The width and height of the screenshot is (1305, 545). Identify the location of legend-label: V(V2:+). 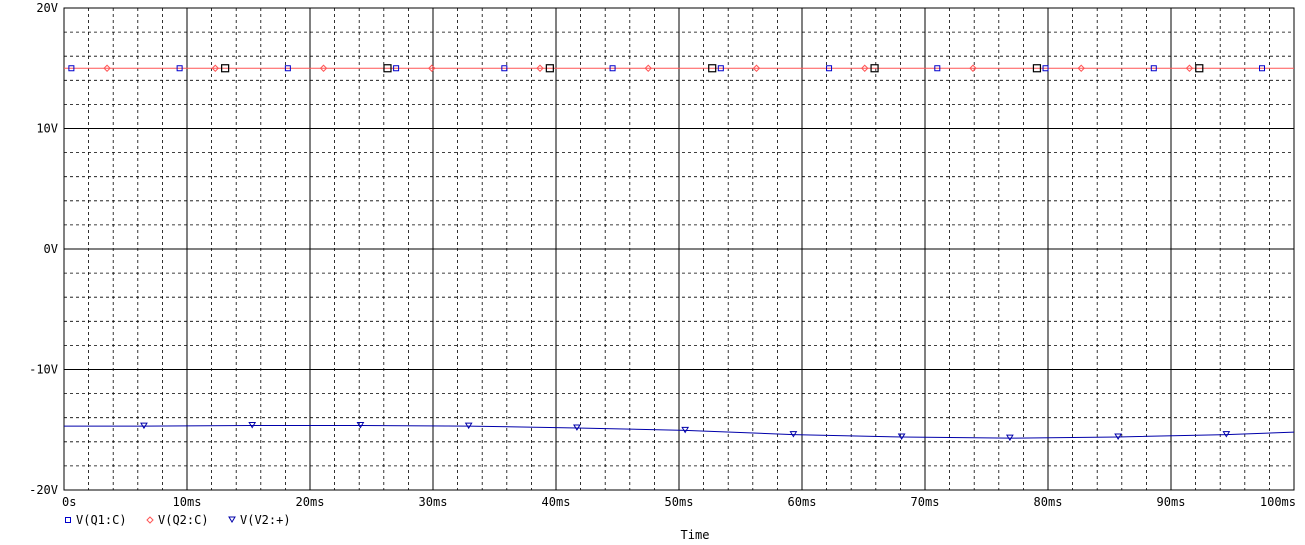
(265, 520).